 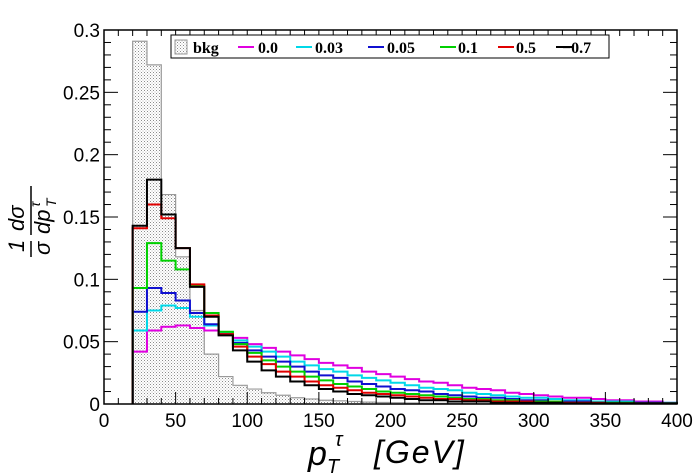 I want to click on y-tick-label: 0.3, so click(x=87, y=31).